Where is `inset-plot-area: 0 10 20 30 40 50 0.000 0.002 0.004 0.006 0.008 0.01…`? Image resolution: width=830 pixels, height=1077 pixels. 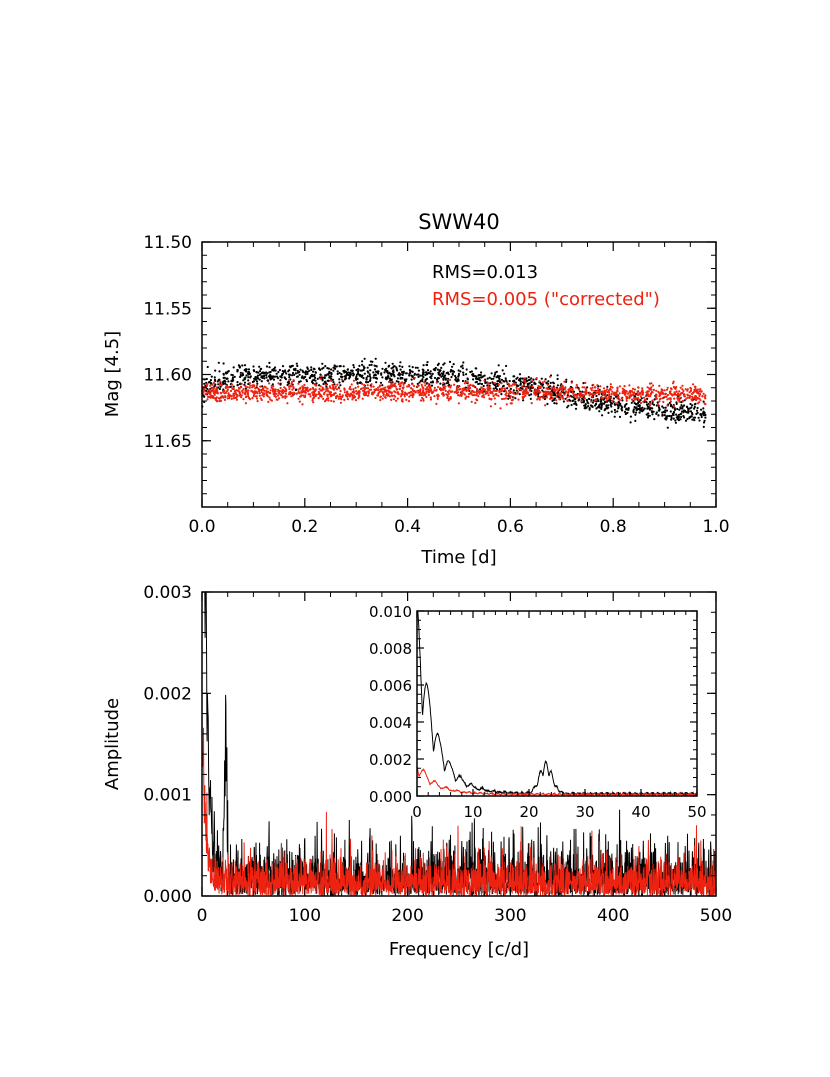
inset-plot-area: 0 10 20 30 40 50 0.000 0.002 0.004 0.006 0.008 0.01… is located at coordinates (538, 712).